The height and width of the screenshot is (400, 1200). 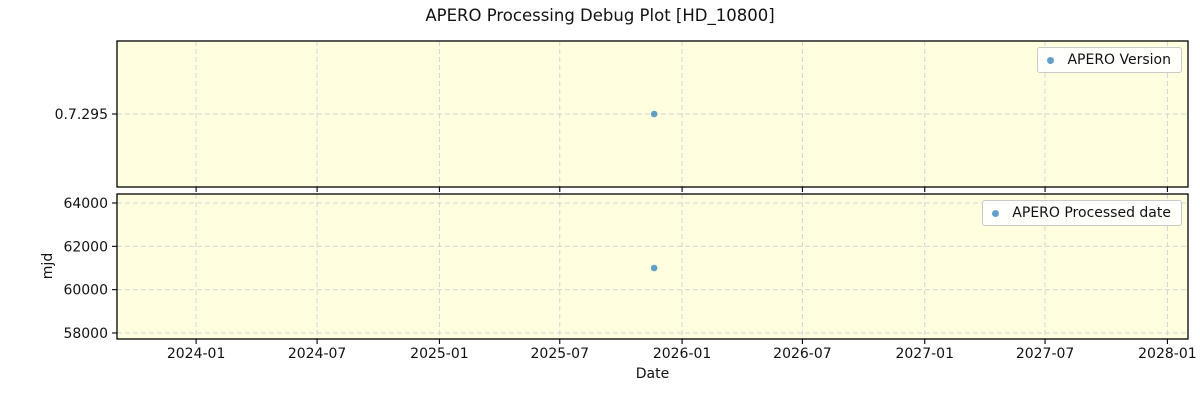 I want to click on y-tick-label: 62000, so click(x=85, y=247).